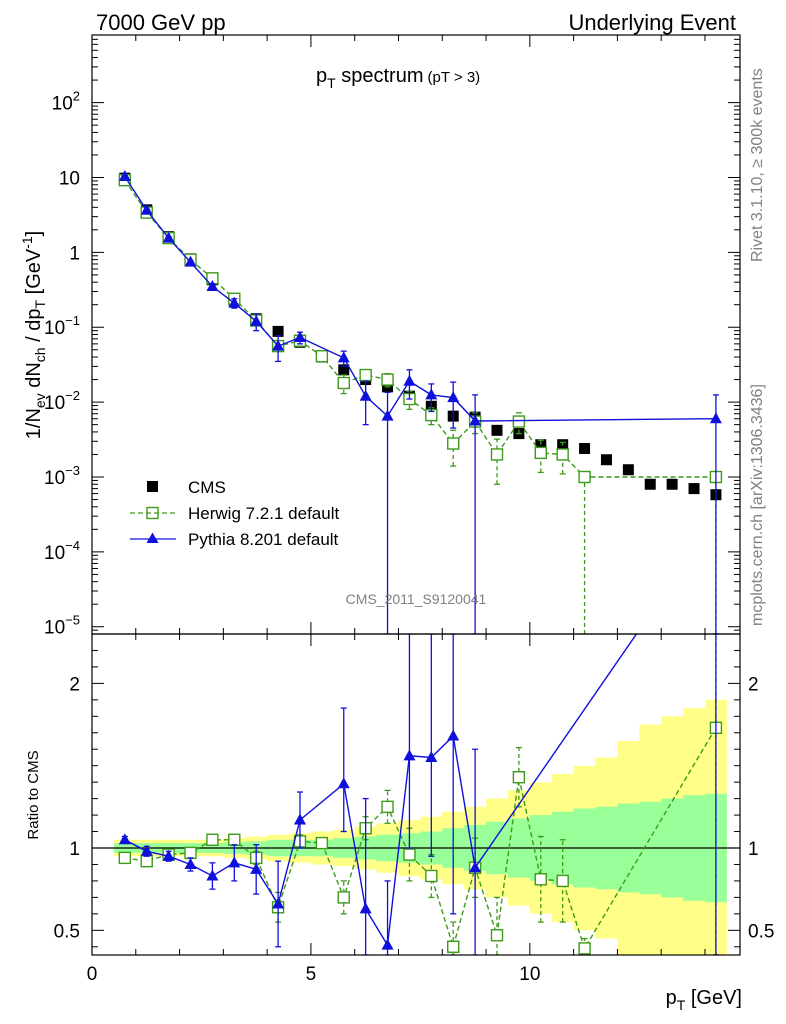  Describe the element at coordinates (62, 326) in the screenshot. I see `y-tick-label: 10⁻¹` at that location.